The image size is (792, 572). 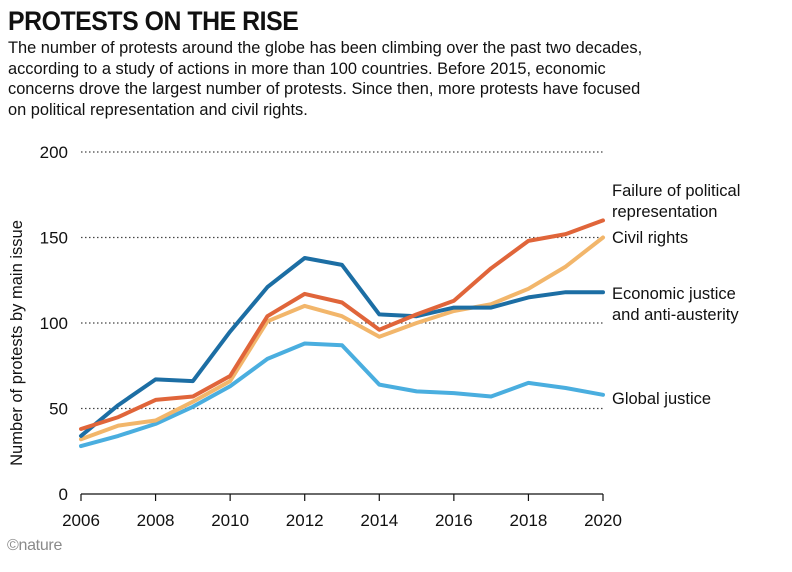 I want to click on x-tick-label: 2006, so click(x=81, y=520).